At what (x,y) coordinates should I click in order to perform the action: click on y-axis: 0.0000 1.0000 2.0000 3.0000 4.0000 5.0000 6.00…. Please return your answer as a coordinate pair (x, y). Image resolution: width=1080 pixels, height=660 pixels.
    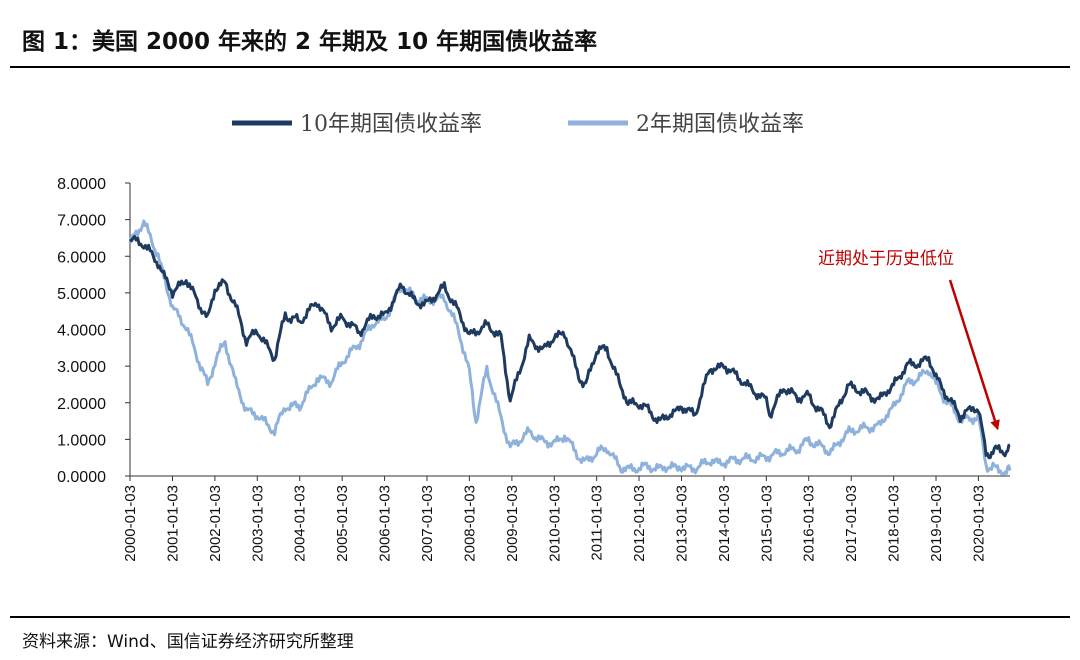
    Looking at the image, I should click on (94, 331).